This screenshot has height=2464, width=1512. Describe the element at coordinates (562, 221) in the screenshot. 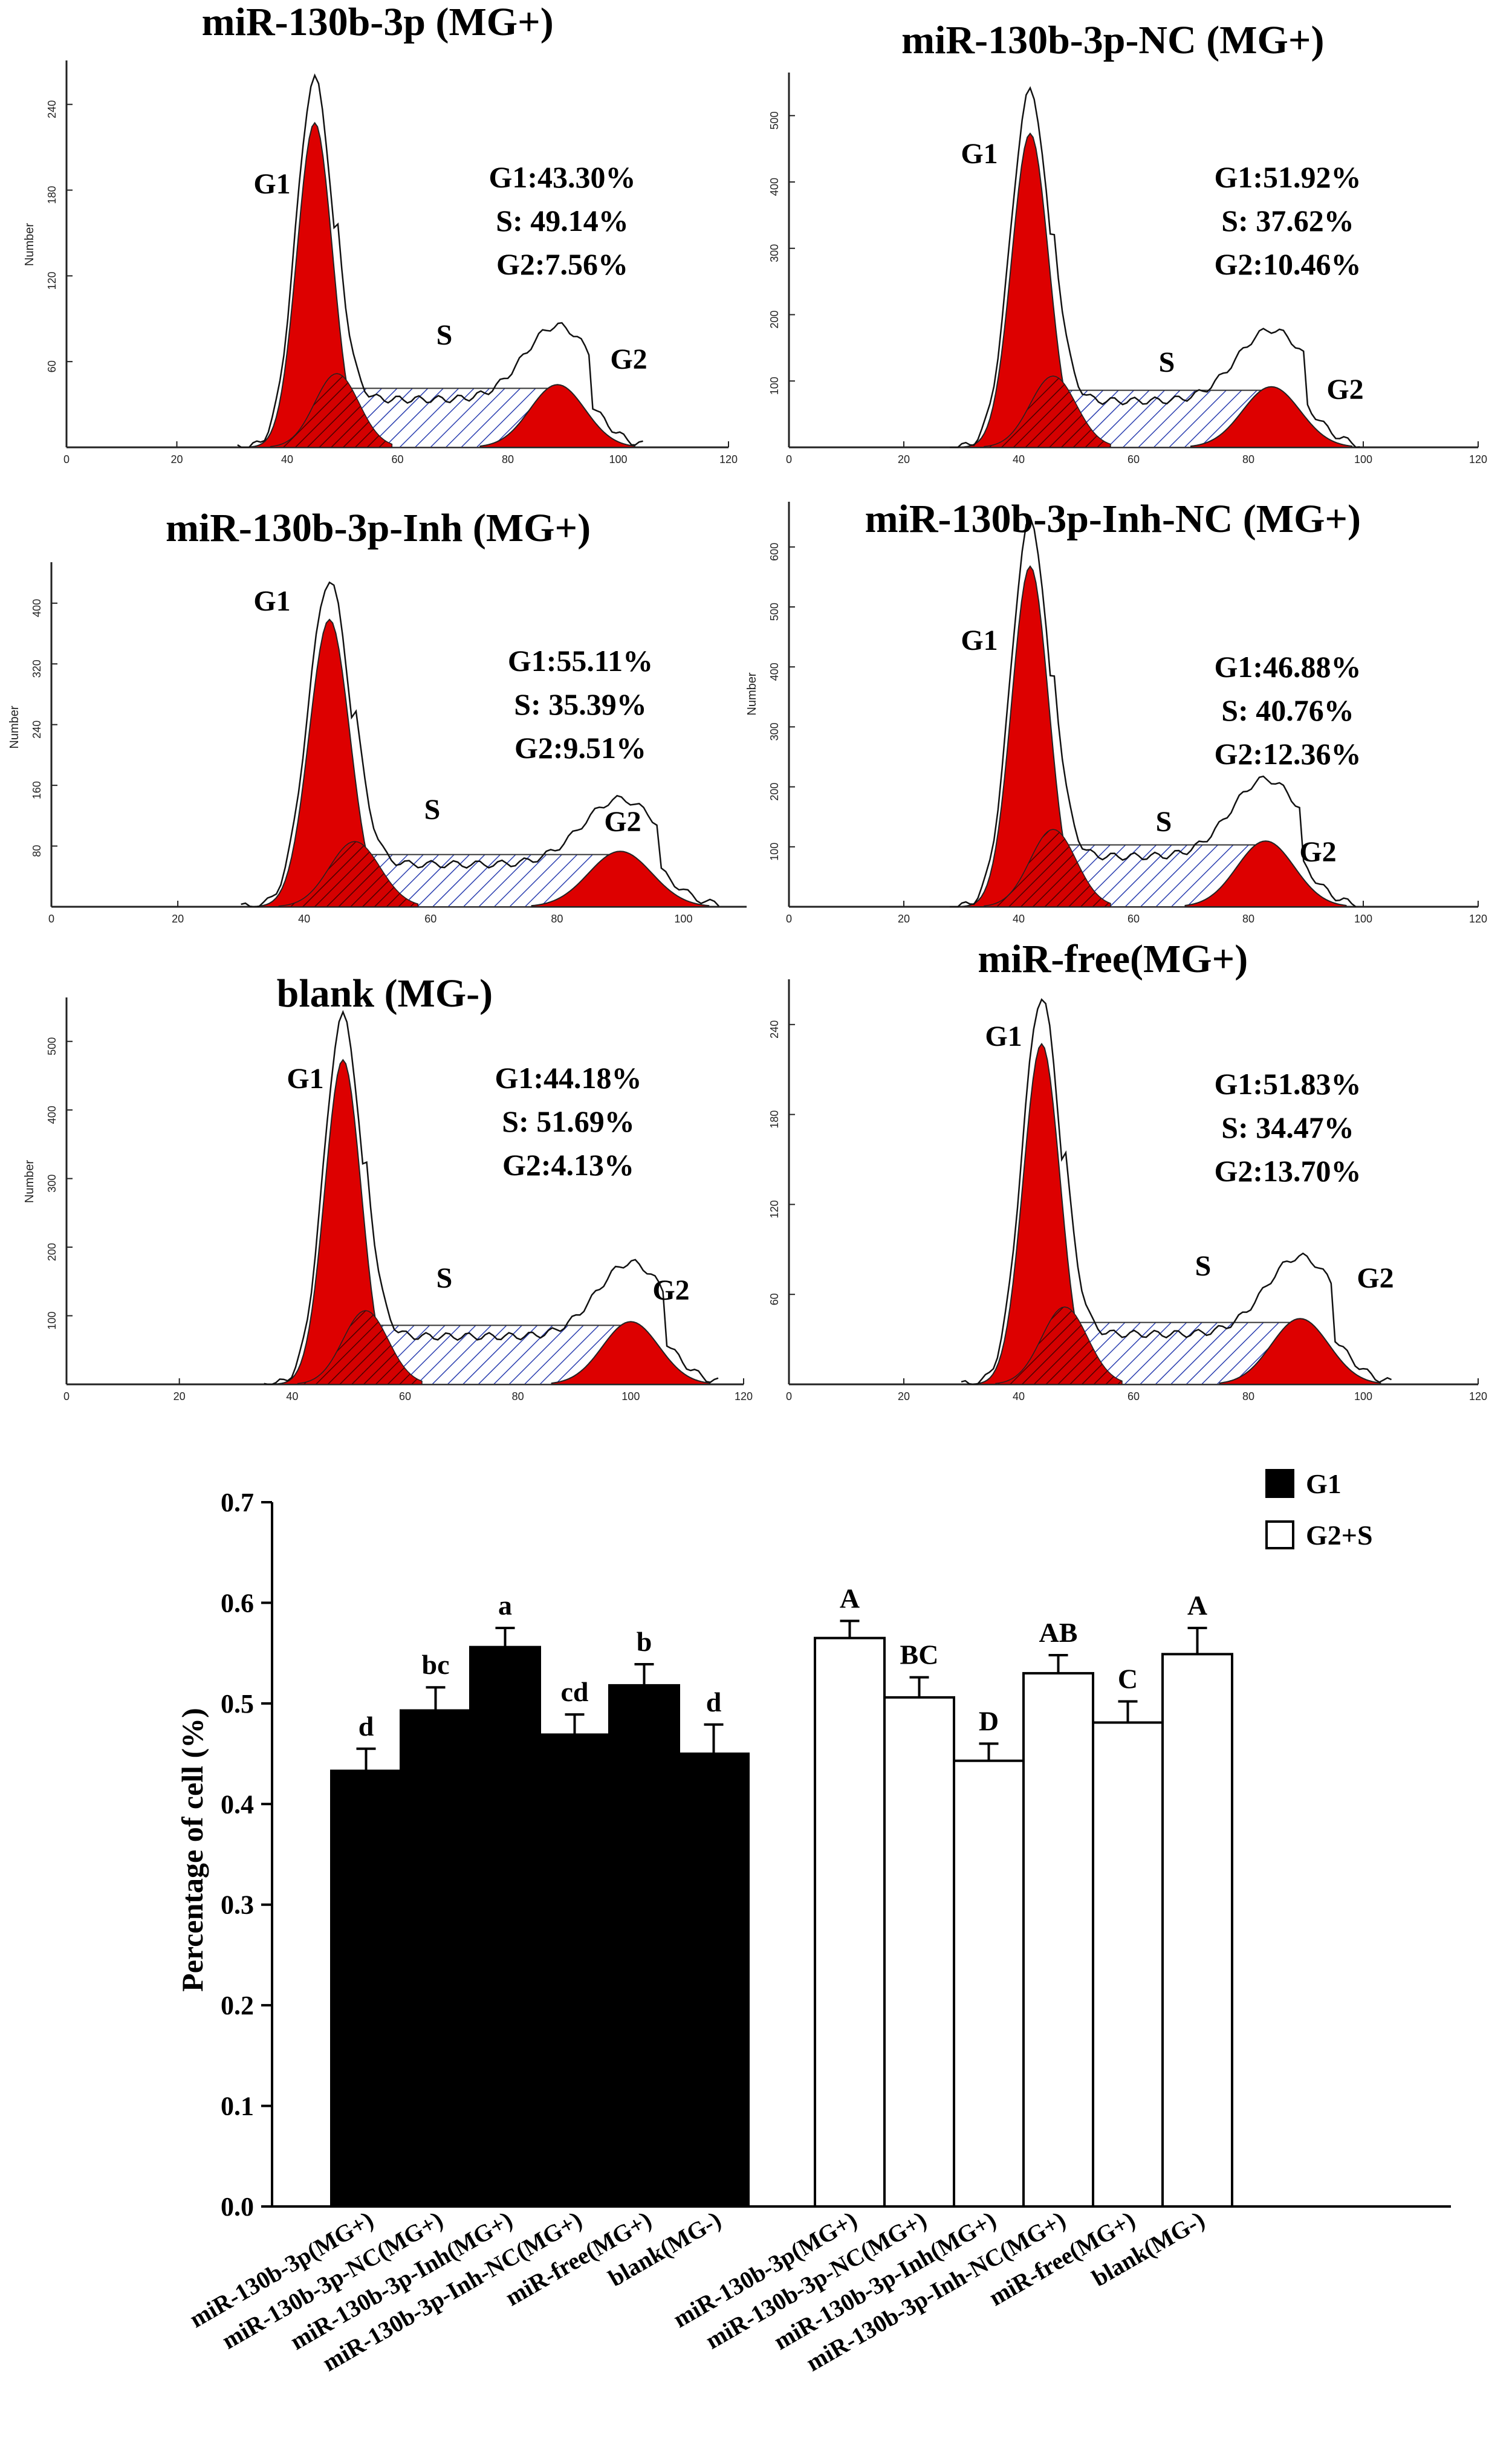

I see `histogram-stat-line: S: 49.14%` at that location.